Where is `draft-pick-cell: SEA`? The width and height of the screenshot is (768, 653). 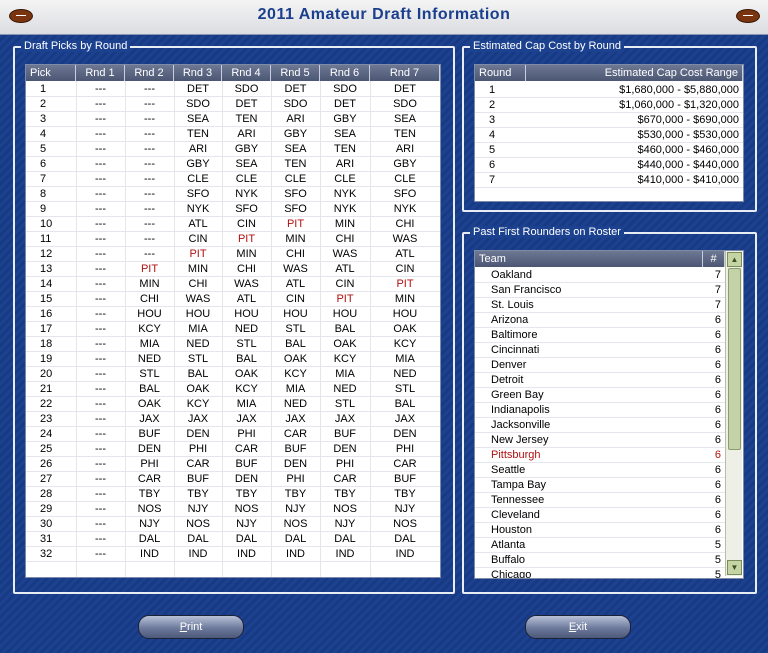
draft-pick-cell: SEA is located at coordinates (344, 134).